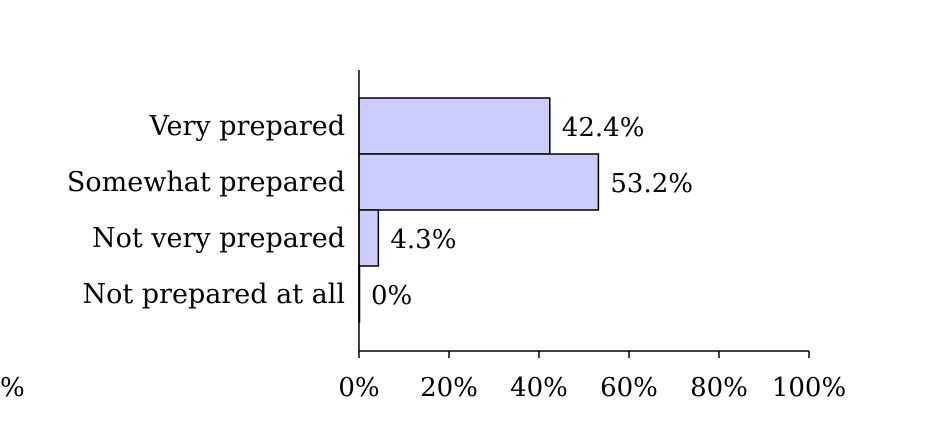 This screenshot has width=934, height=430. What do you see at coordinates (479, 182) in the screenshot?
I see `bar-somewhat-prepared` at bounding box center [479, 182].